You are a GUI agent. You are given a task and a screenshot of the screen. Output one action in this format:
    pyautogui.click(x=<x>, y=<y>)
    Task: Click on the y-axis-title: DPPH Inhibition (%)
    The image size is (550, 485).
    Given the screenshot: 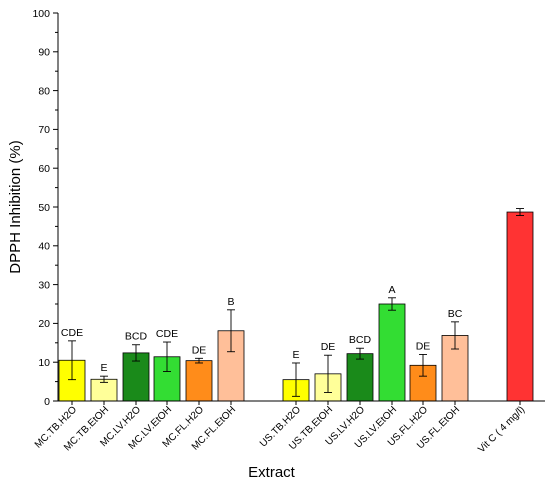 What is the action you would take?
    pyautogui.click(x=15, y=206)
    